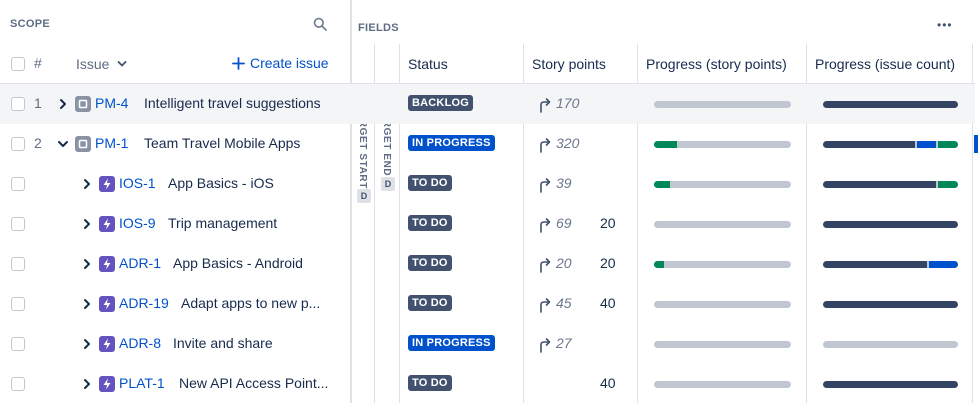 The width and height of the screenshot is (978, 403). I want to click on issue-key-link: PM-1, so click(112, 143).